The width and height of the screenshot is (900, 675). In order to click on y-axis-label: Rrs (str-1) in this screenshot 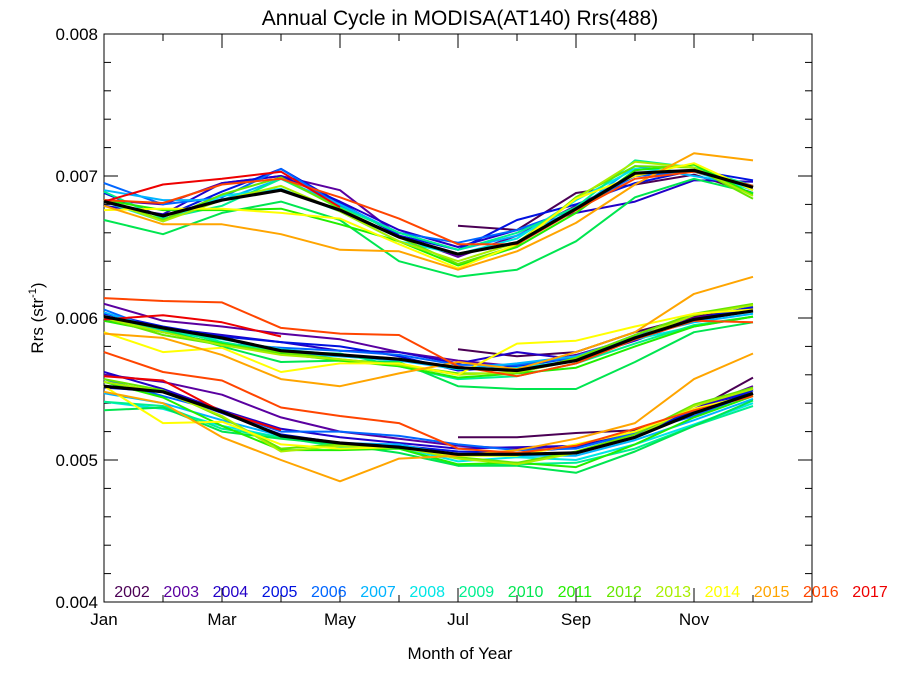, I will do `click(37, 317)`.